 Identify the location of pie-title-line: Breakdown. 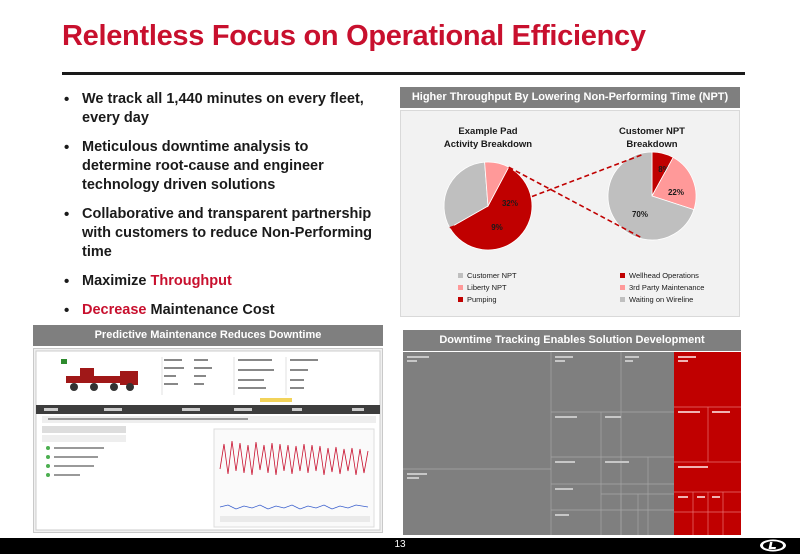
(651, 144).